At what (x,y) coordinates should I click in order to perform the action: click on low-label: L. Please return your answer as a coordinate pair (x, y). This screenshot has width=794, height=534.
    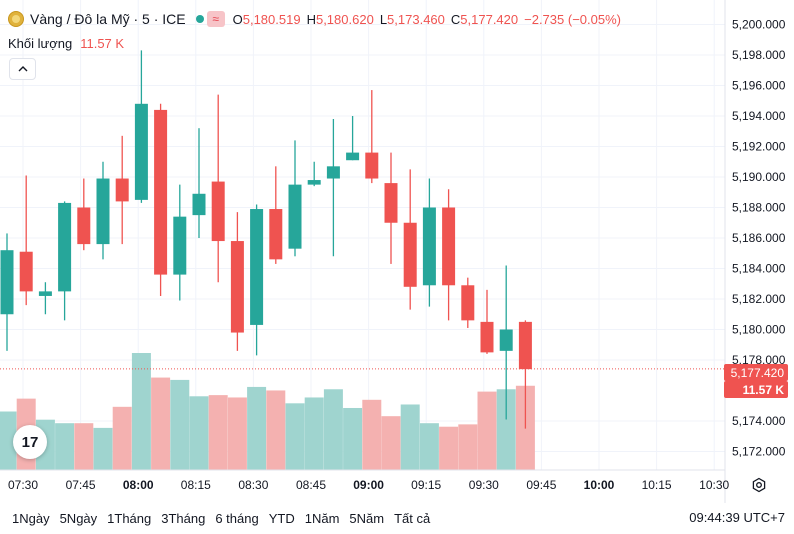
    Looking at the image, I should click on (383, 19).